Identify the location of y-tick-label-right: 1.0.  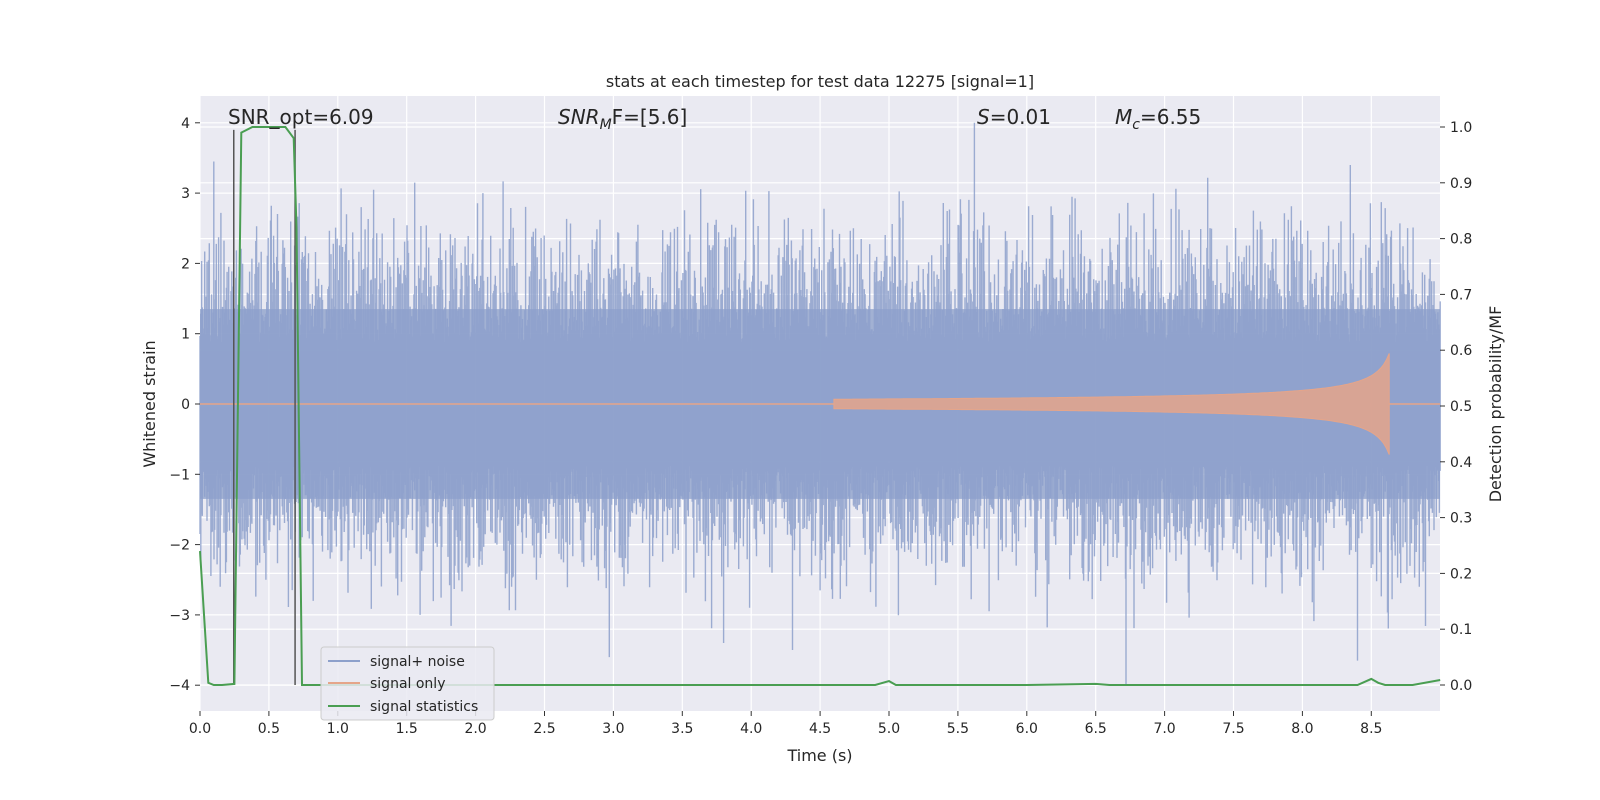
(1461, 128).